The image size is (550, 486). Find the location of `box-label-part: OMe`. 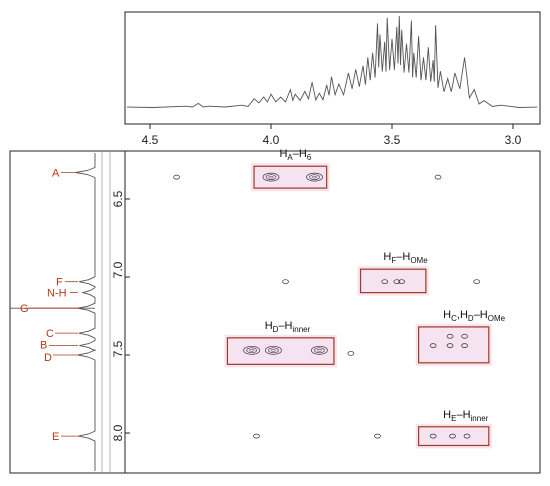

box-label-part: OMe is located at coordinates (497, 318).